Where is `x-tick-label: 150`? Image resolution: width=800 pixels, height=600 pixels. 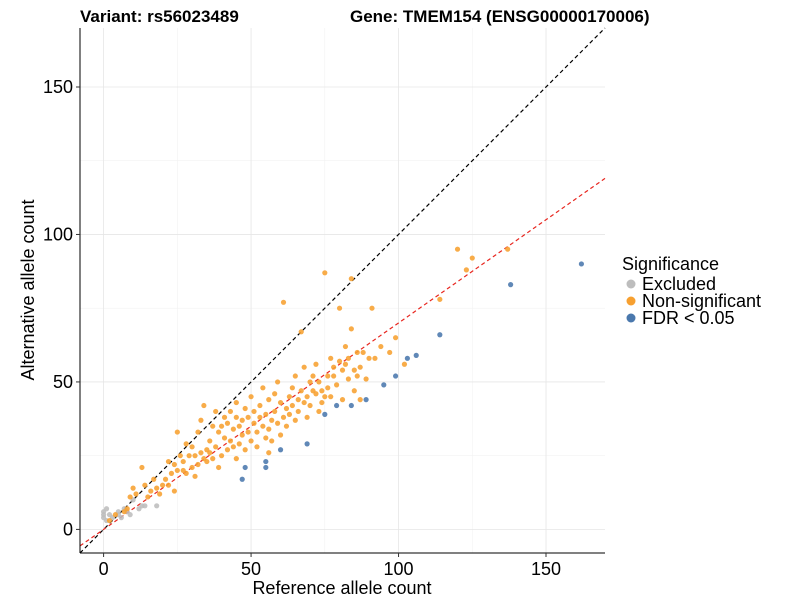 x-tick-label: 150 is located at coordinates (546, 569).